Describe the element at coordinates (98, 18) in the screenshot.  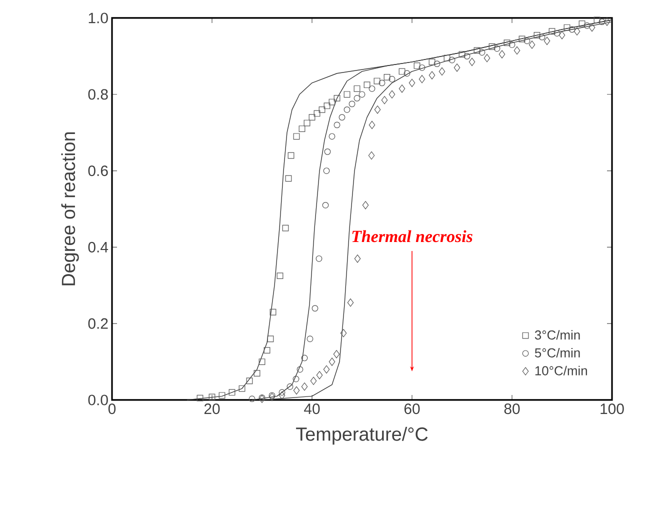
I see `y-tick-label: 1.0` at that location.